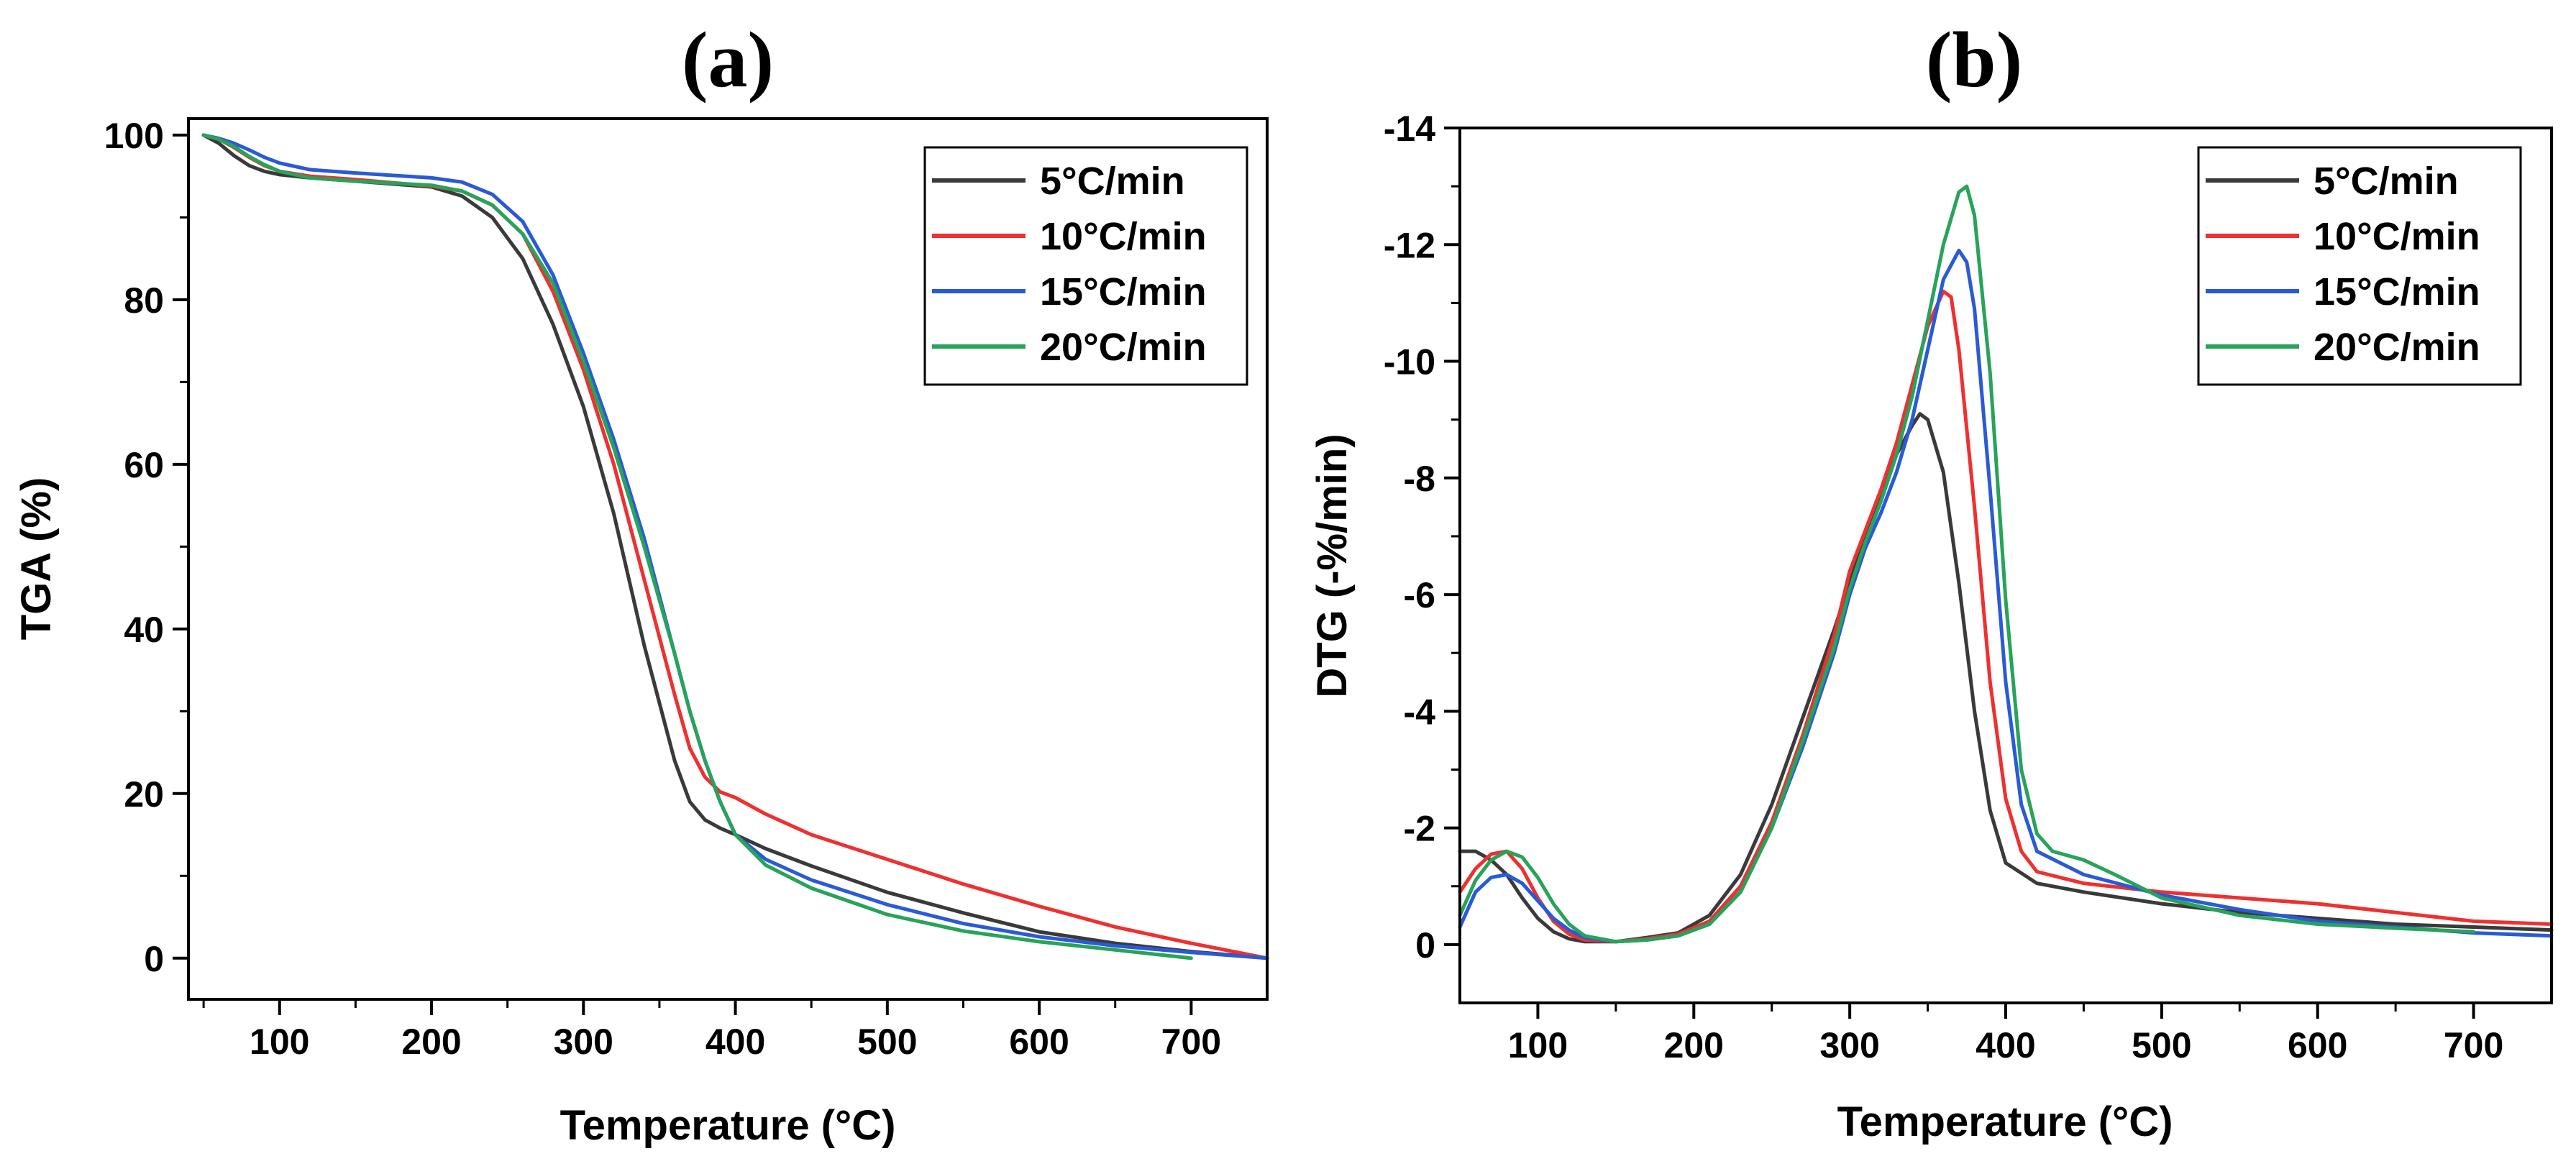 This screenshot has width=2576, height=1174. Describe the element at coordinates (144, 300) in the screenshot. I see `y-tick-label: 80` at that location.